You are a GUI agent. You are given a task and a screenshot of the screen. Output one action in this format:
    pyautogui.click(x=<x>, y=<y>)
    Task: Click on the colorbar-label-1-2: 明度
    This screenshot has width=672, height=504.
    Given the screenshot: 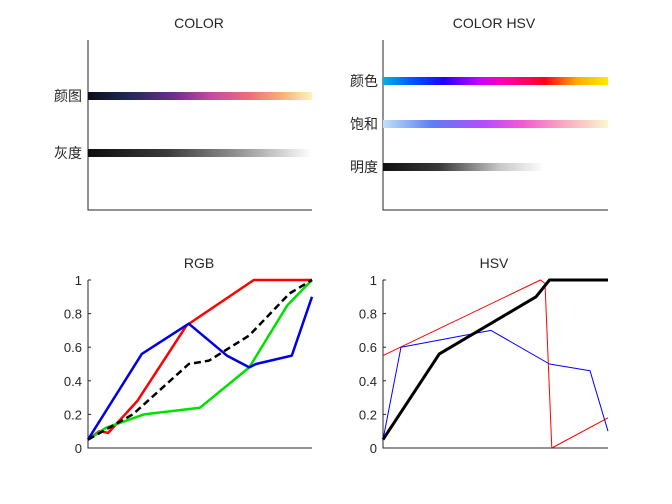 What is the action you would take?
    pyautogui.click(x=364, y=167)
    